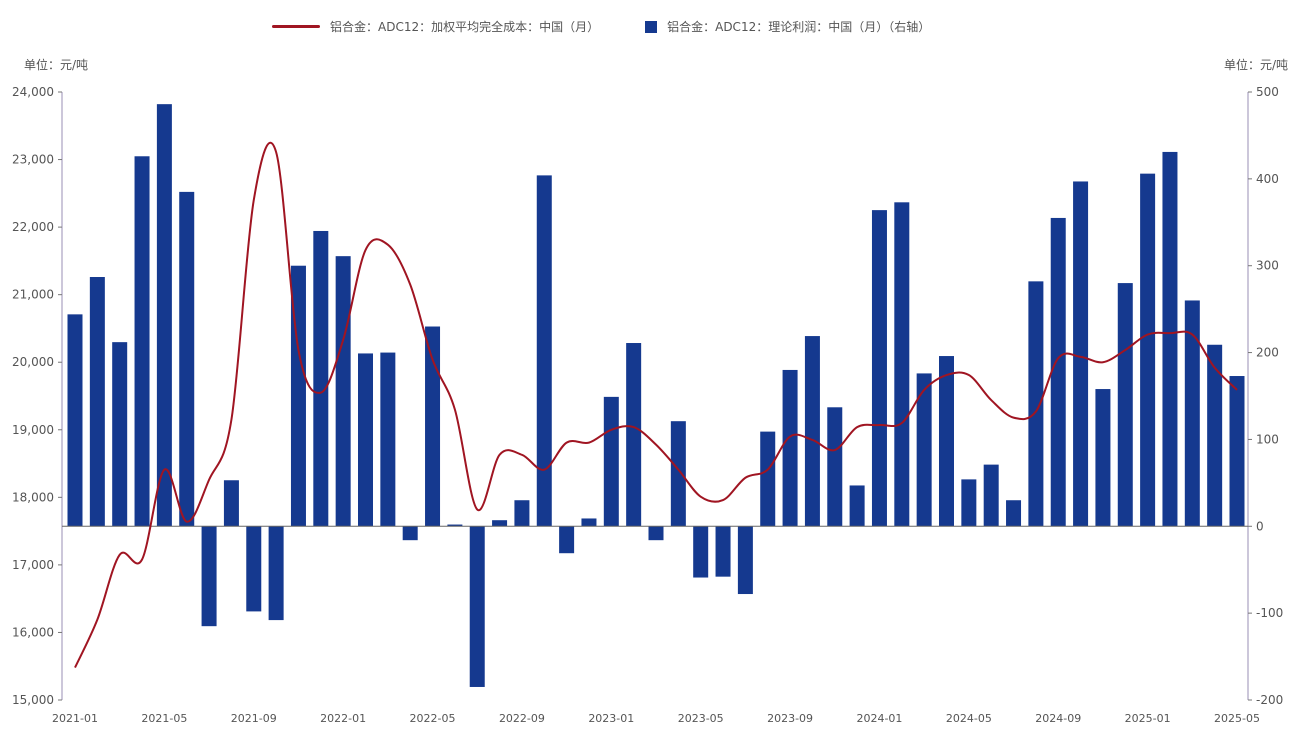 The image size is (1300, 734). I want to click on right-unit-label: 单位：元/吨, so click(1255, 65).